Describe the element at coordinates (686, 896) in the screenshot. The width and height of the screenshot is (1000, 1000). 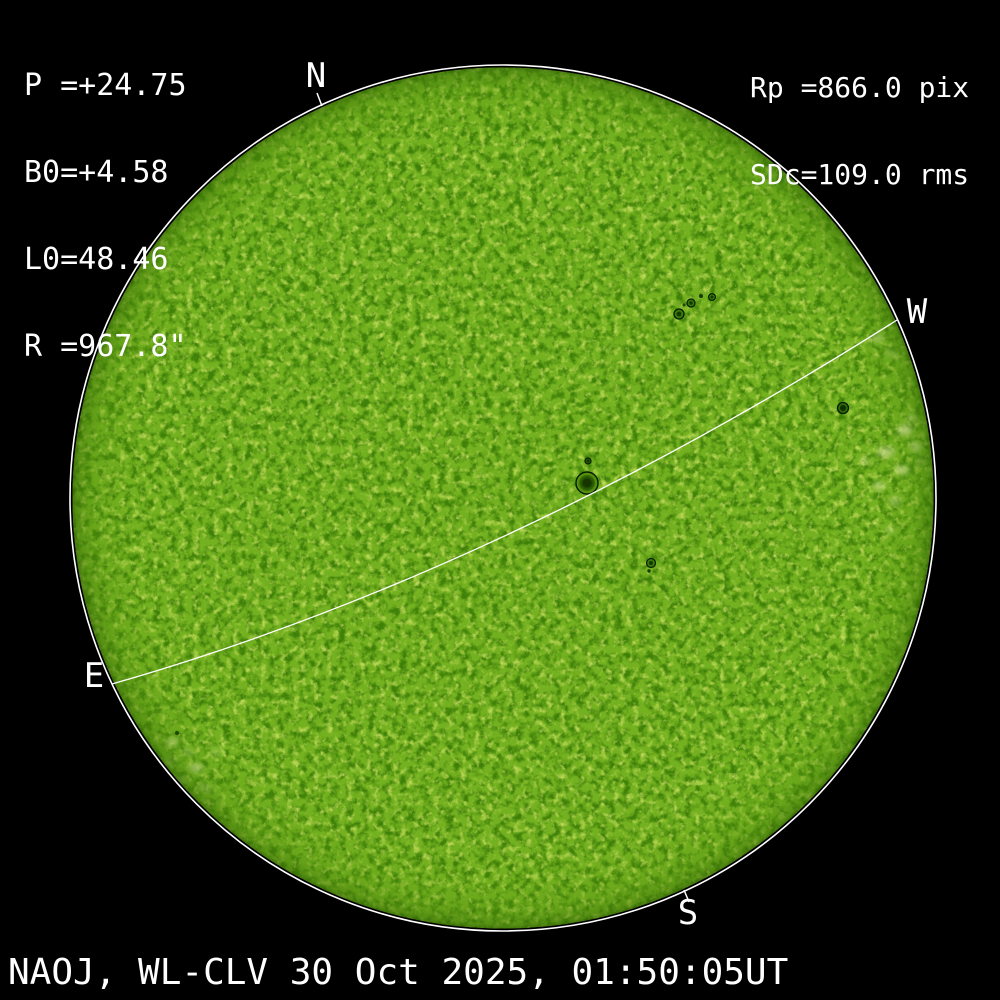
I see `south-tick` at that location.